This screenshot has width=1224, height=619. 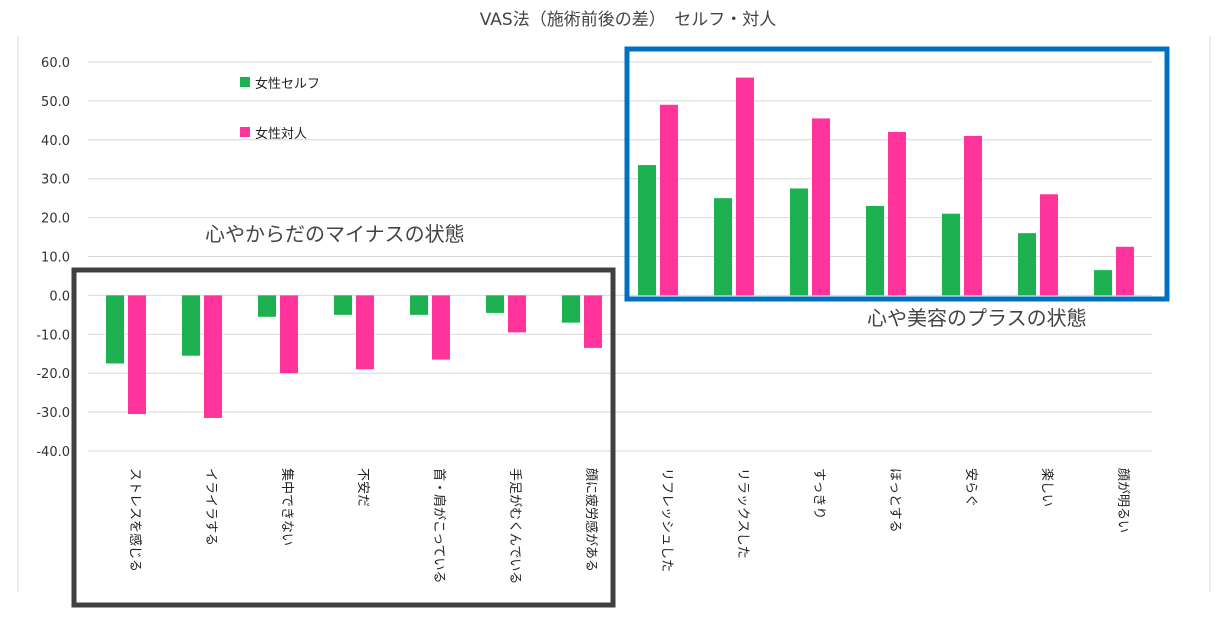 What do you see at coordinates (977, 318) in the screenshot?
I see `annotation-positive: 心や美容のプラスの状態` at bounding box center [977, 318].